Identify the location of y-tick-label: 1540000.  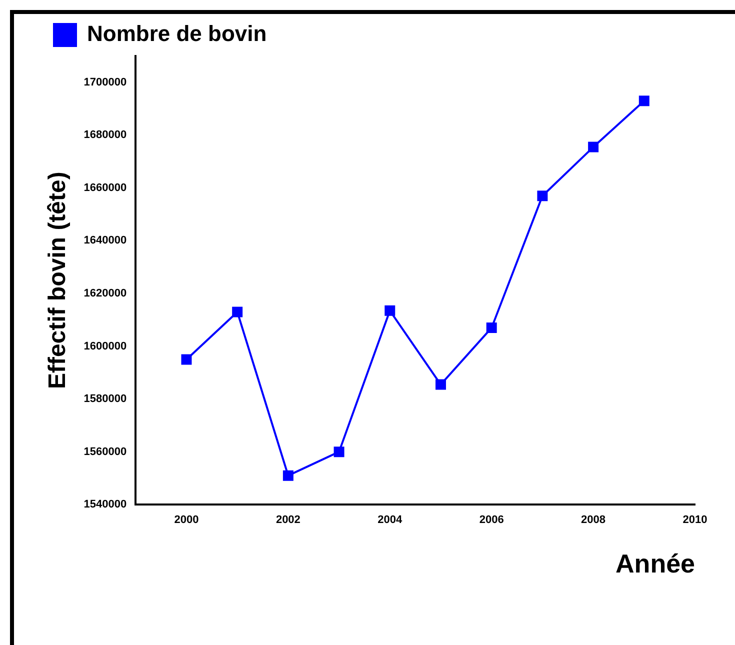
(105, 504).